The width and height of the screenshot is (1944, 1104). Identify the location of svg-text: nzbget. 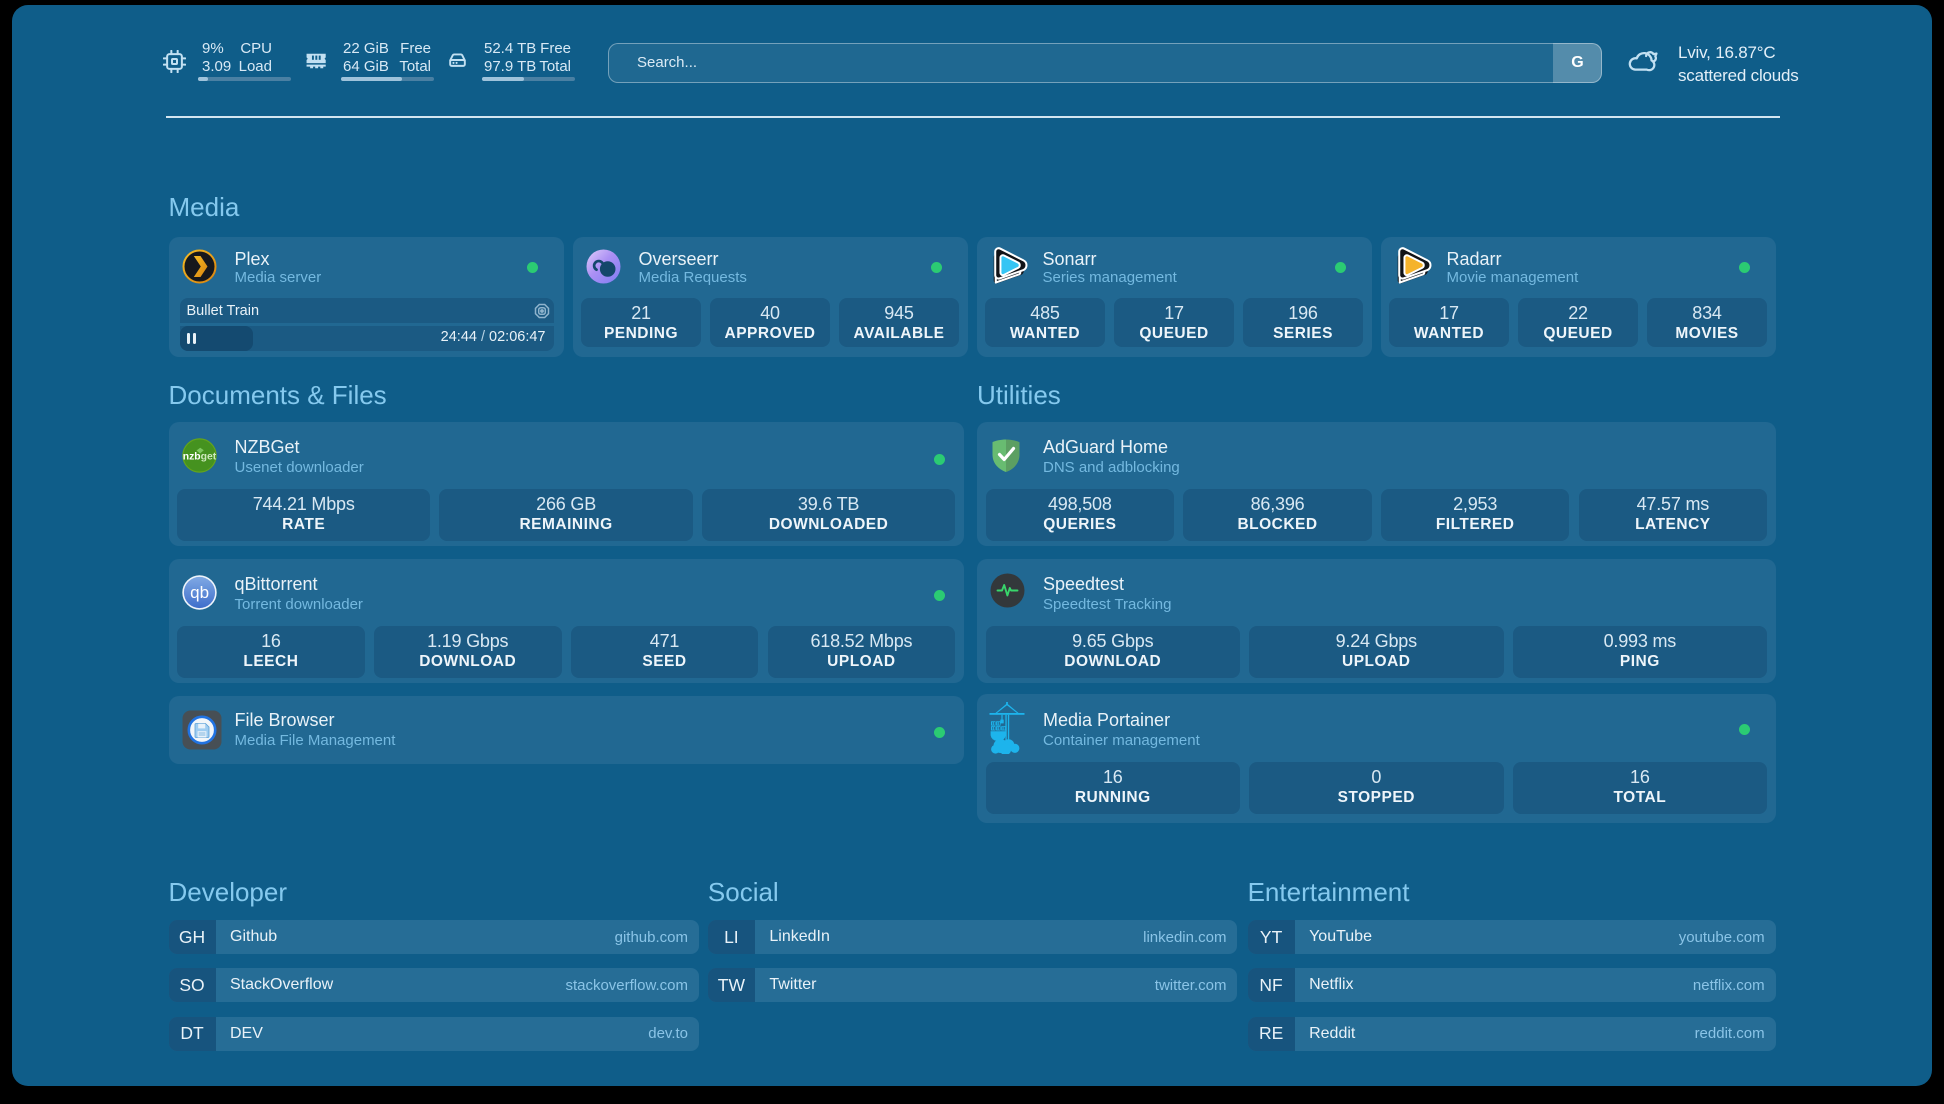
(199, 457).